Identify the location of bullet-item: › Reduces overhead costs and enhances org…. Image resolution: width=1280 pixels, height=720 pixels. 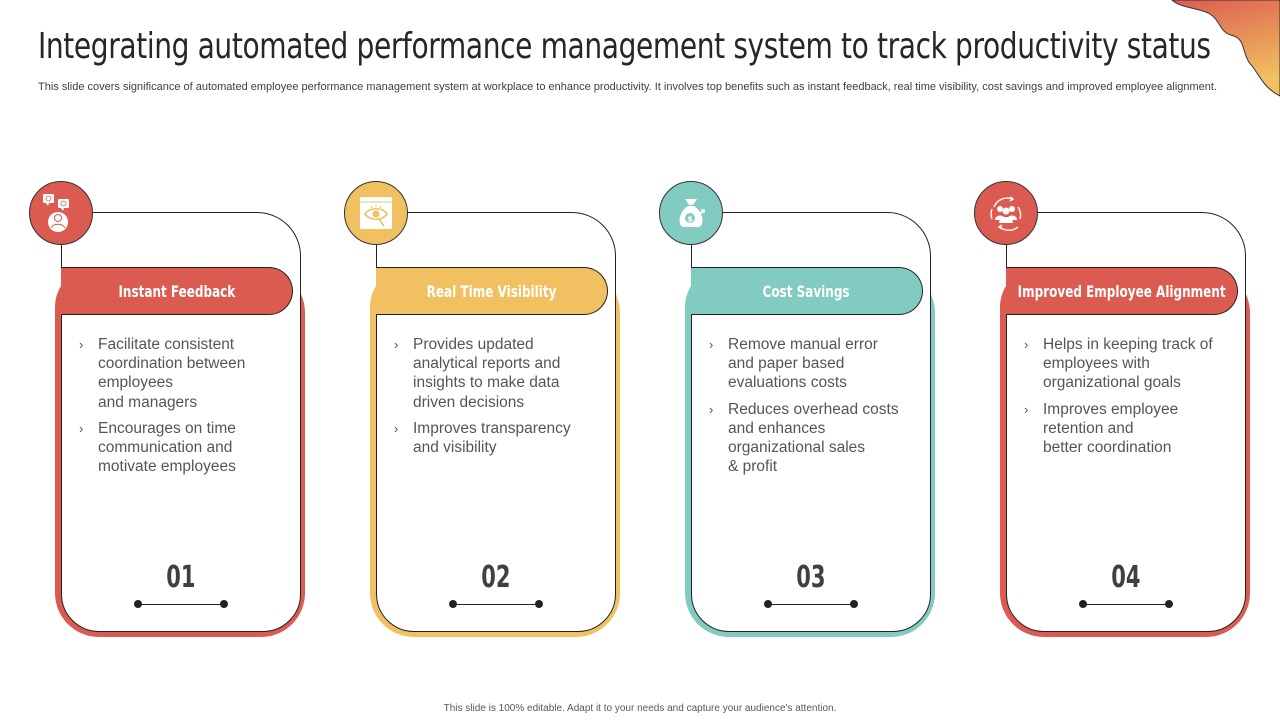
(804, 438).